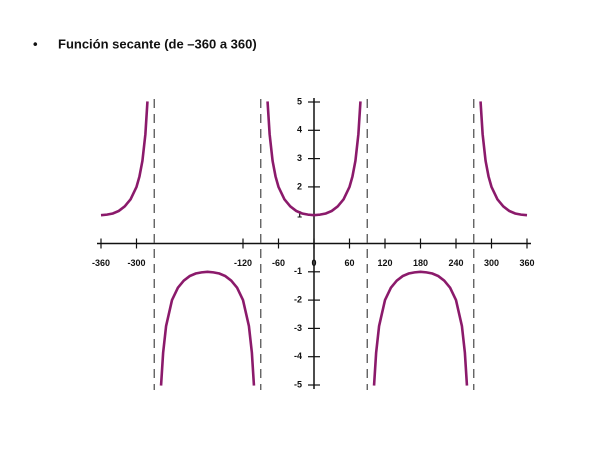 The width and height of the screenshot is (600, 455). What do you see at coordinates (278, 263) in the screenshot?
I see `x-tick-label: -60` at bounding box center [278, 263].